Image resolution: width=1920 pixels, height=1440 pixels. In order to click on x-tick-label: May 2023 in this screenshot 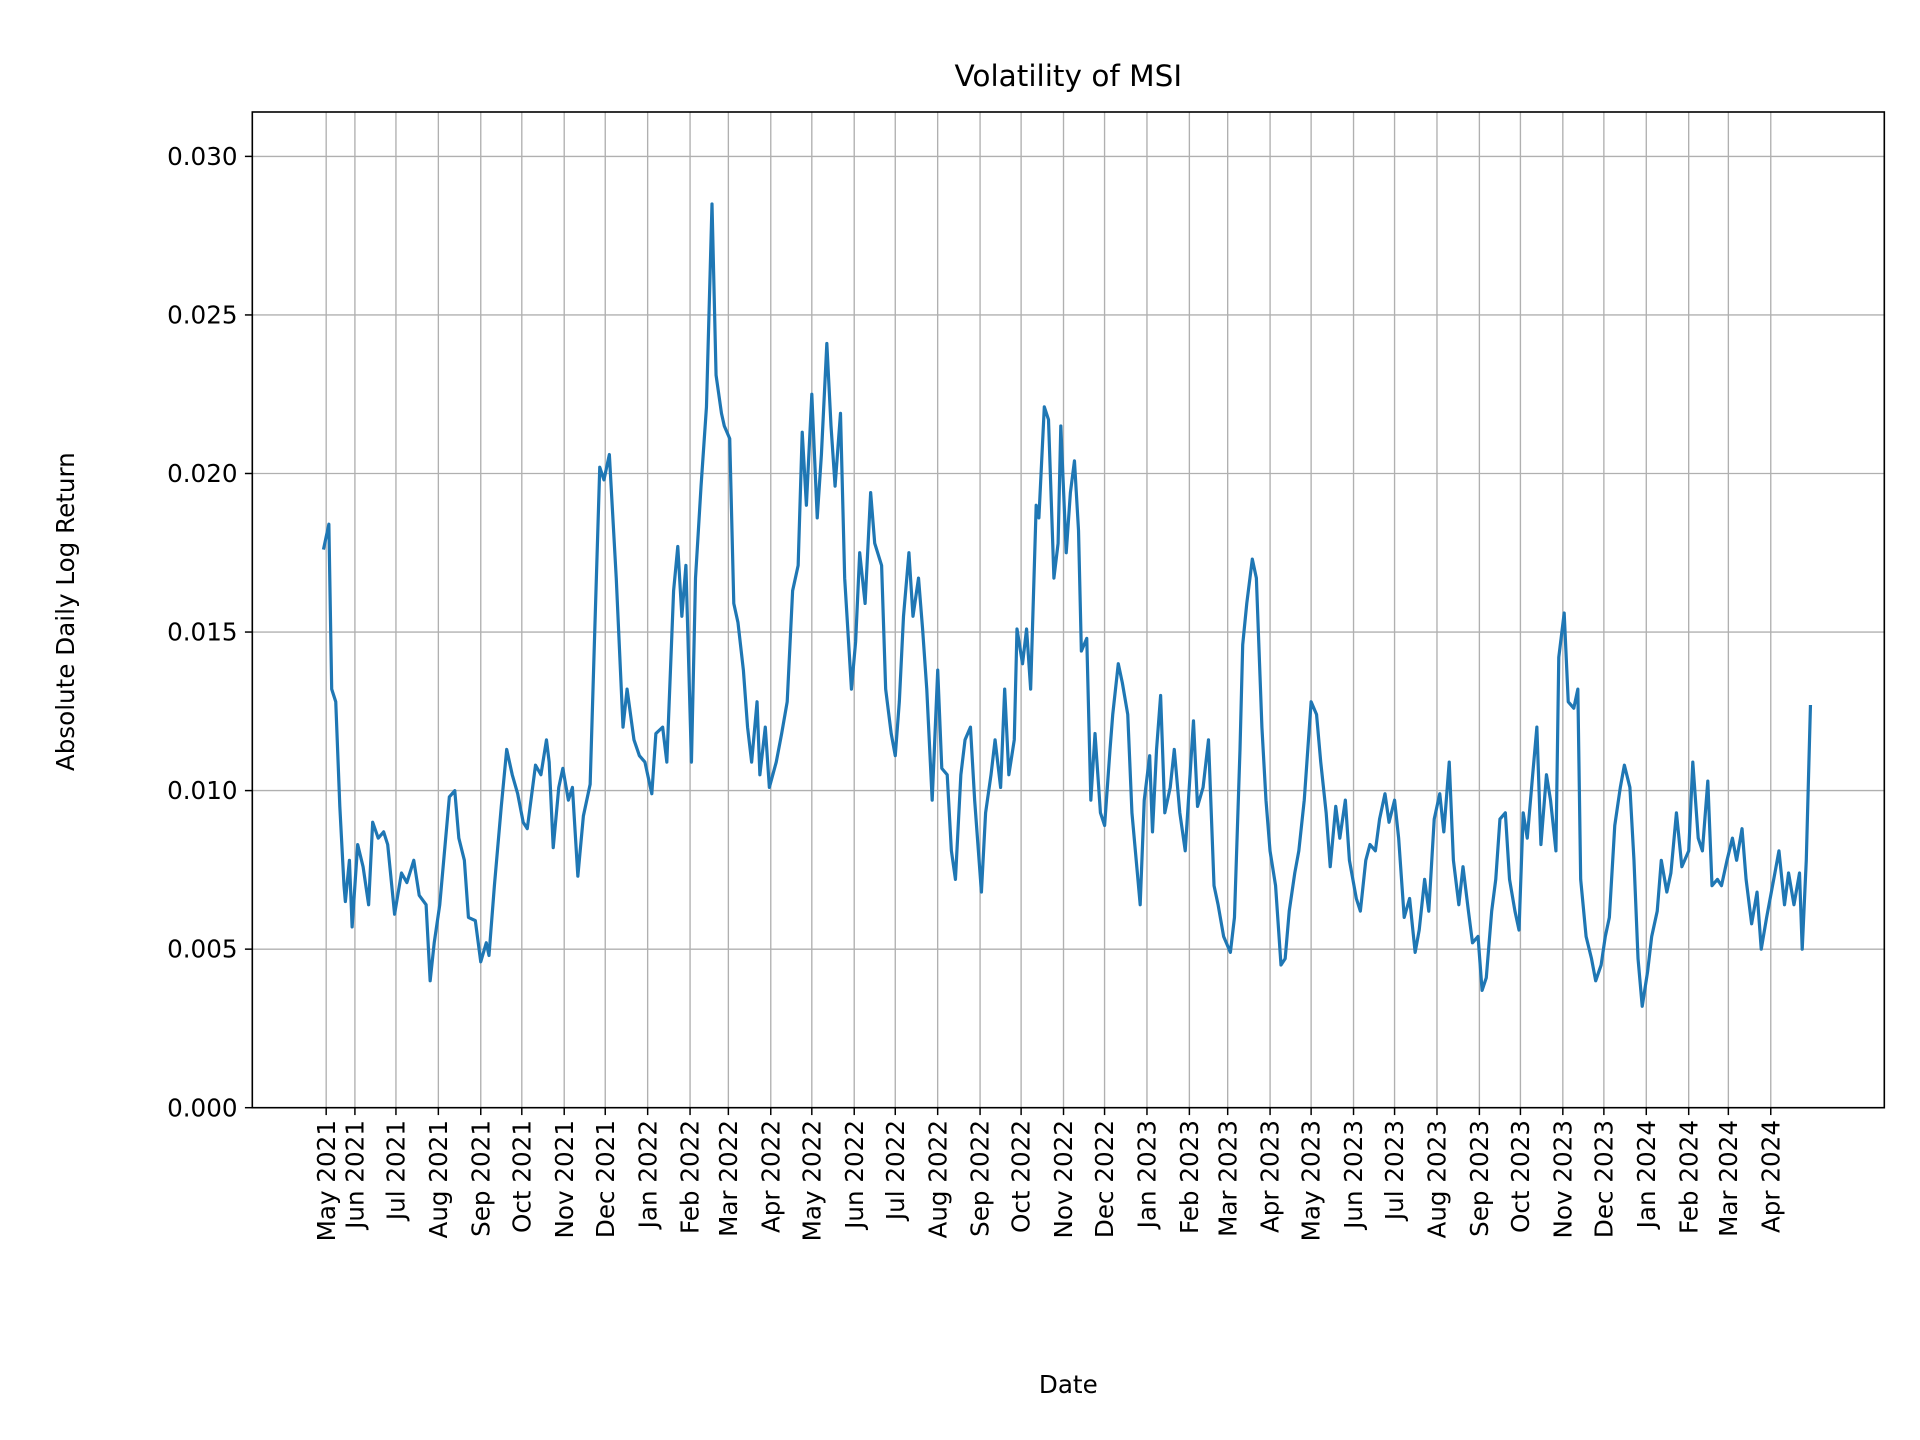, I will do `click(1311, 1180)`.